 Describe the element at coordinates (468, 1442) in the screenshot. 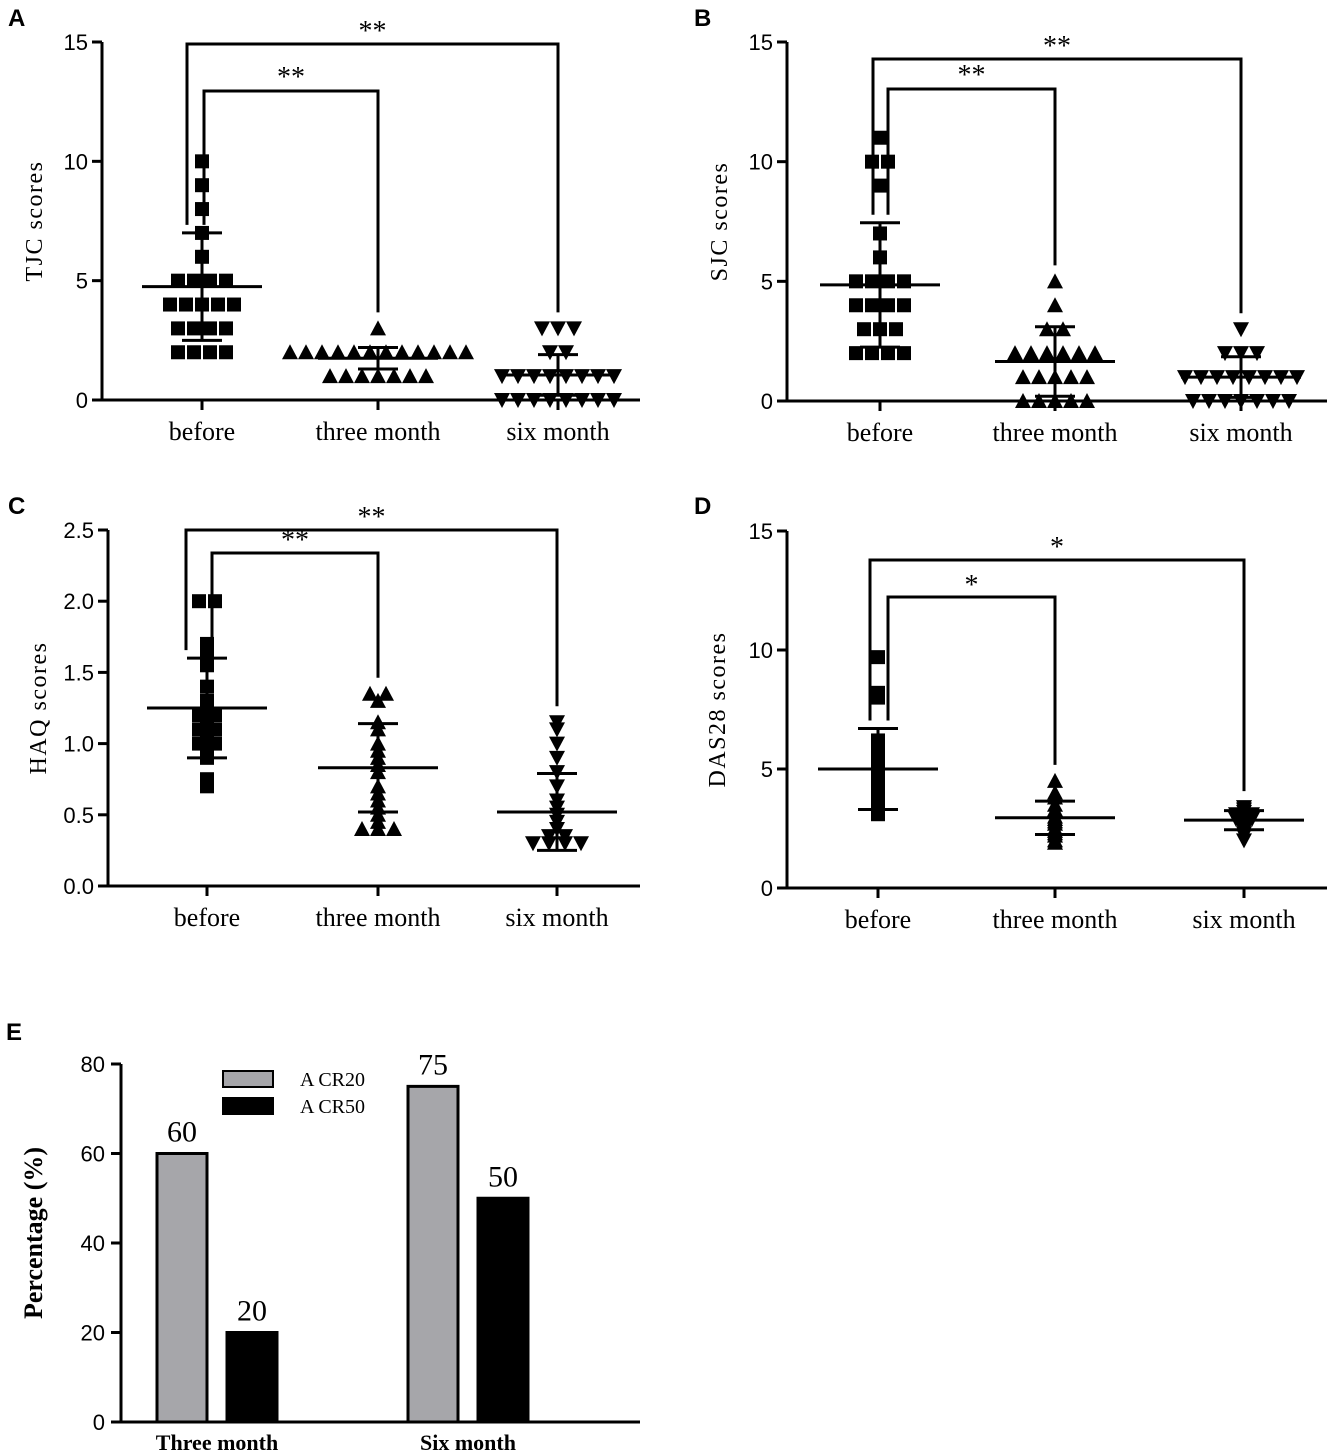

I see `x-tick-label: Six month` at that location.